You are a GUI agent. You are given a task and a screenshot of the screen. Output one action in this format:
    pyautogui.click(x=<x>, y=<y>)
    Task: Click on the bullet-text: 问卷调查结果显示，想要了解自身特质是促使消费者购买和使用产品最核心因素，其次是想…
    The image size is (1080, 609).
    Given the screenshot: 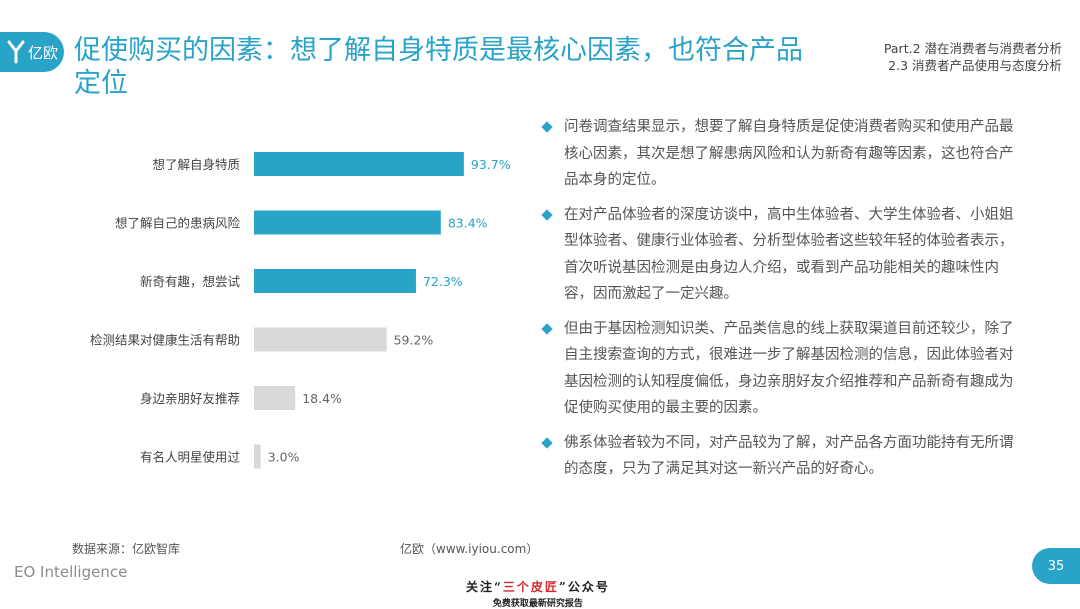 What is the action you would take?
    pyautogui.click(x=789, y=153)
    